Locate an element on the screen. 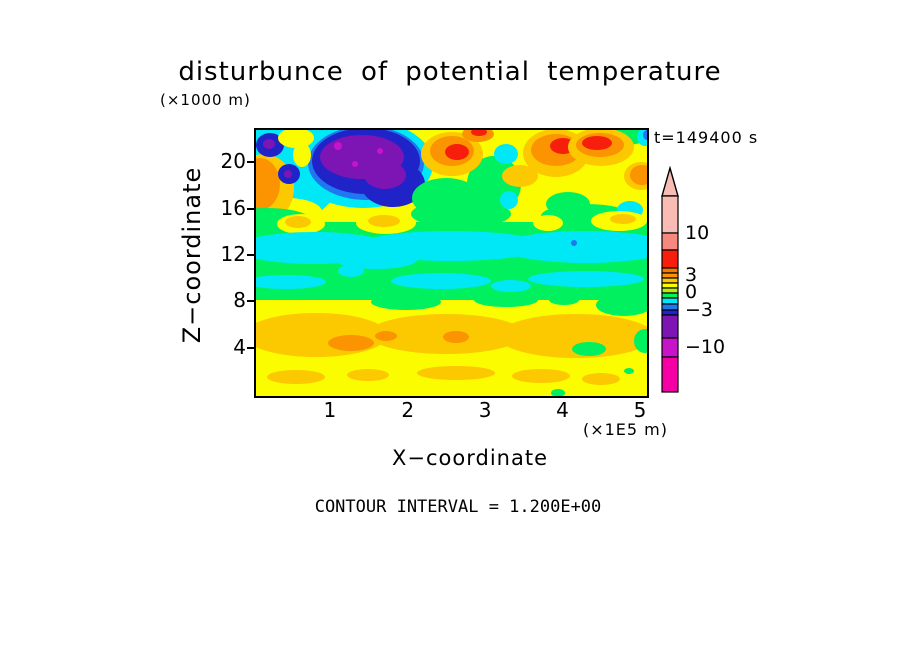 Image resolution: width=904 pixels, height=654 pixels. contour-interval-note: CONTOUR INTERVAL = 1.200E+00 is located at coordinates (458, 507).